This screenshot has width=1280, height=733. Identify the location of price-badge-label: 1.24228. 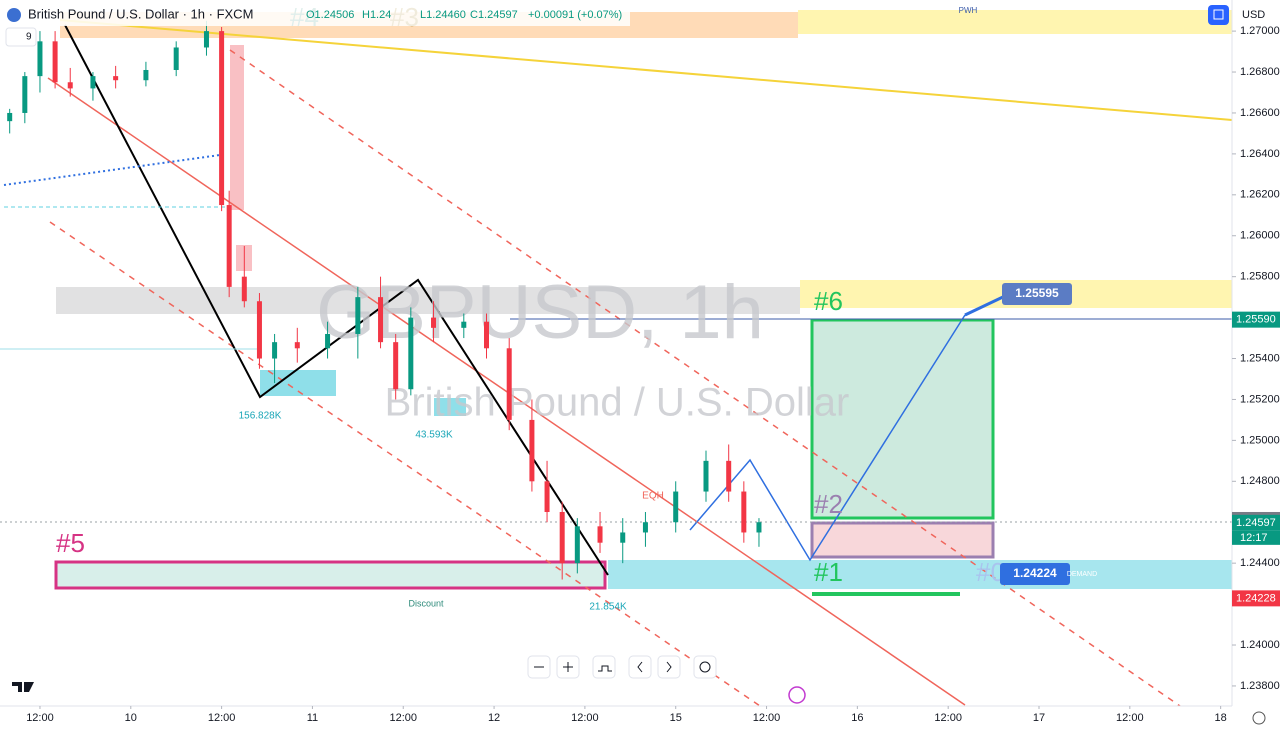
(1256, 598).